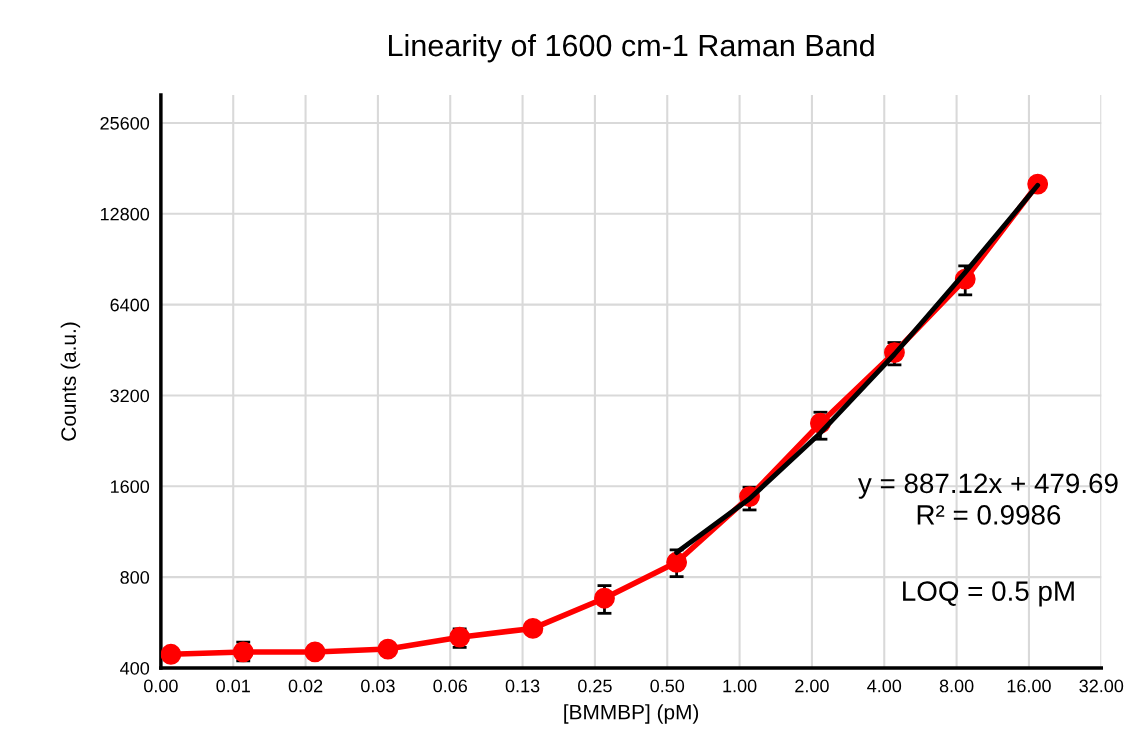 Image resolution: width=1133 pixels, height=748 pixels. What do you see at coordinates (130, 305) in the screenshot?
I see `y-tick-label: 6400` at bounding box center [130, 305].